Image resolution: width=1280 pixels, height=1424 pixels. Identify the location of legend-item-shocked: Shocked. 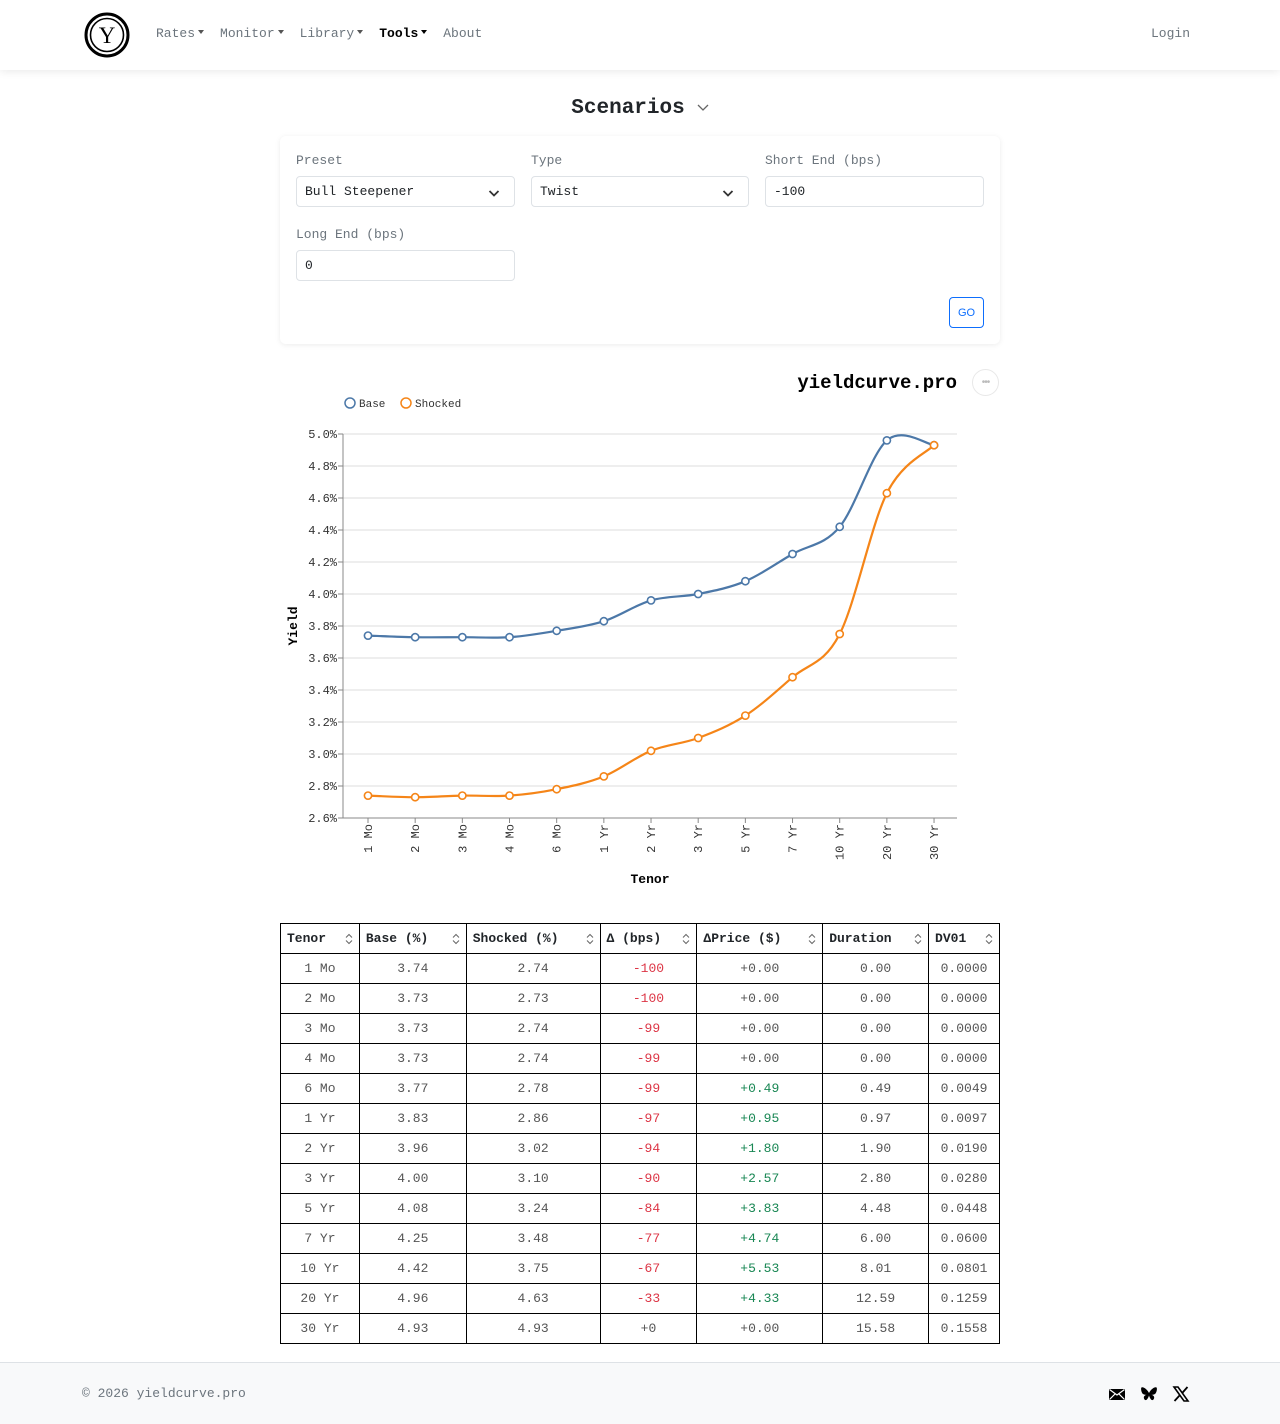
(430, 404).